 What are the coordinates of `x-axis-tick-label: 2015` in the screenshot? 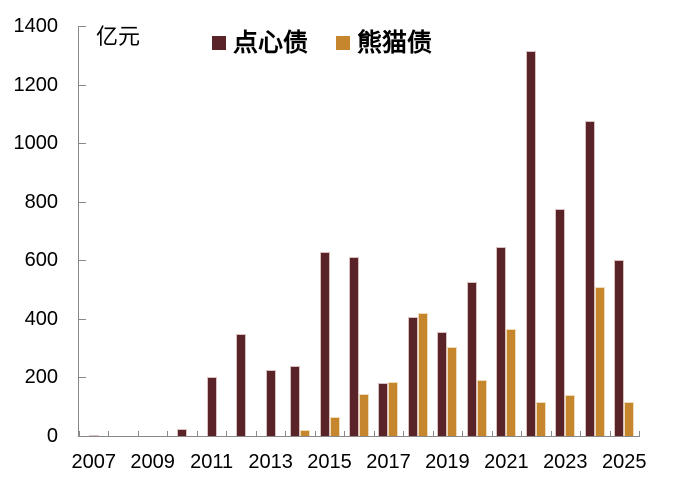 It's located at (329, 462).